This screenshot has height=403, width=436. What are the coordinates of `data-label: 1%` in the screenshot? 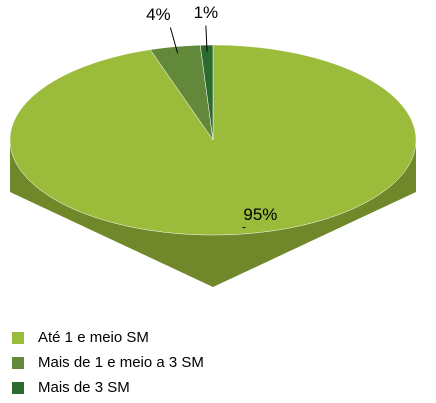 It's located at (206, 12).